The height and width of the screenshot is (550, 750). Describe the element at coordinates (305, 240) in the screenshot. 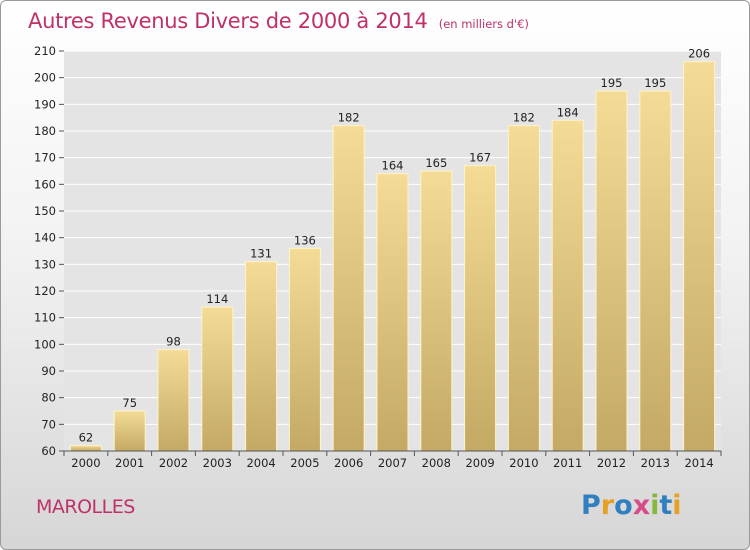

I see `bar-value-label: 136` at that location.